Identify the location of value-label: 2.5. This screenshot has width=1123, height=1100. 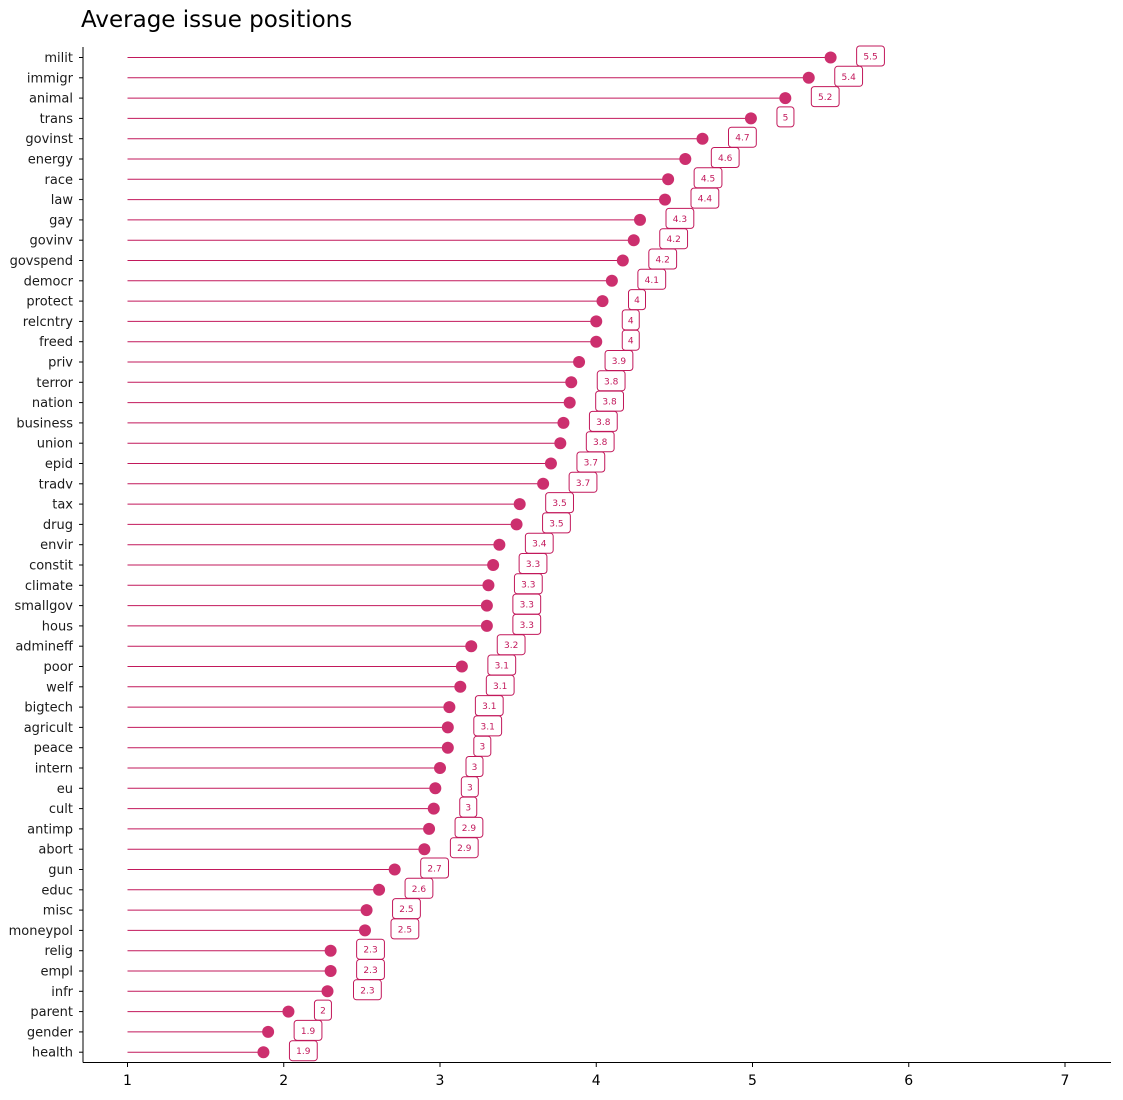
(405, 930).